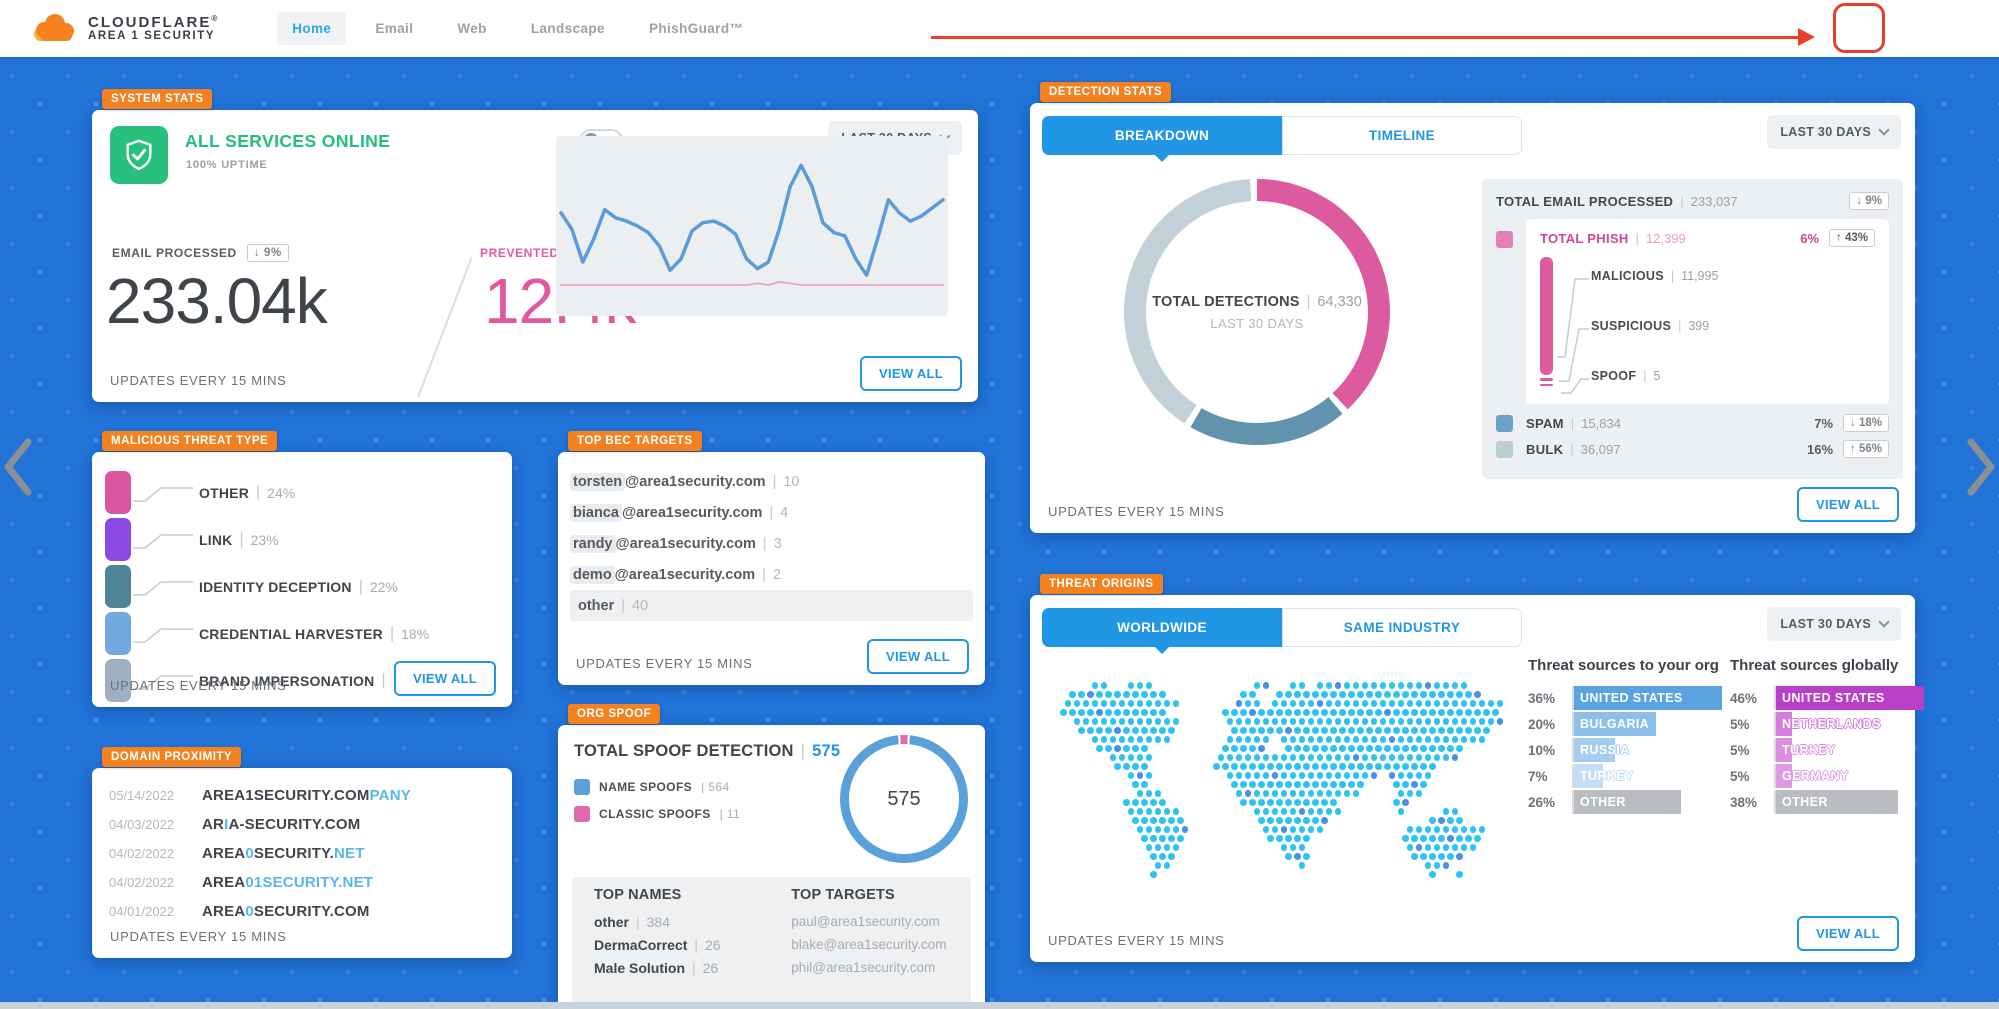  I want to click on bec-target-row: demo@area1security.com 2, so click(771, 574).